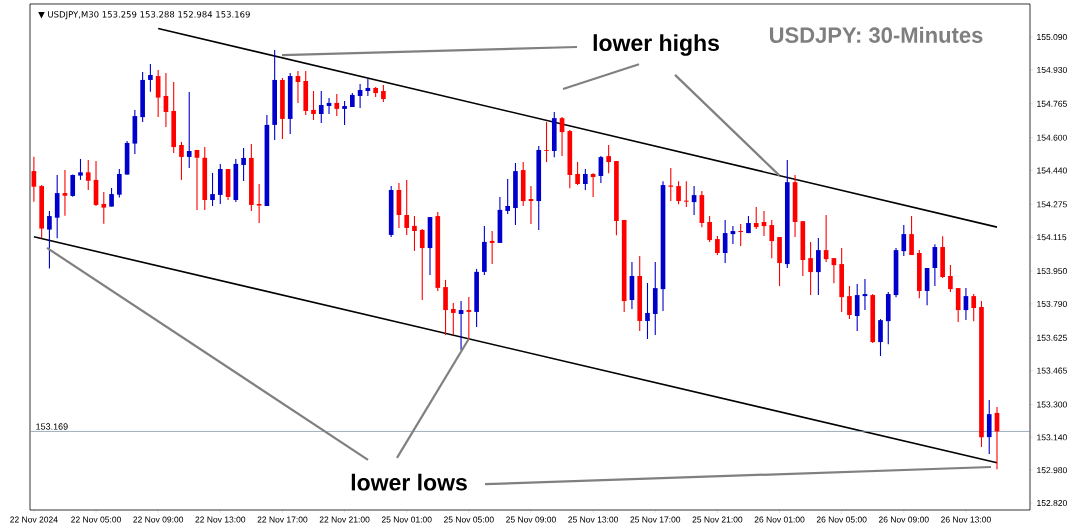 Image resolution: width=1074 pixels, height=528 pixels. What do you see at coordinates (656, 45) in the screenshot?
I see `annotation: lower highs` at bounding box center [656, 45].